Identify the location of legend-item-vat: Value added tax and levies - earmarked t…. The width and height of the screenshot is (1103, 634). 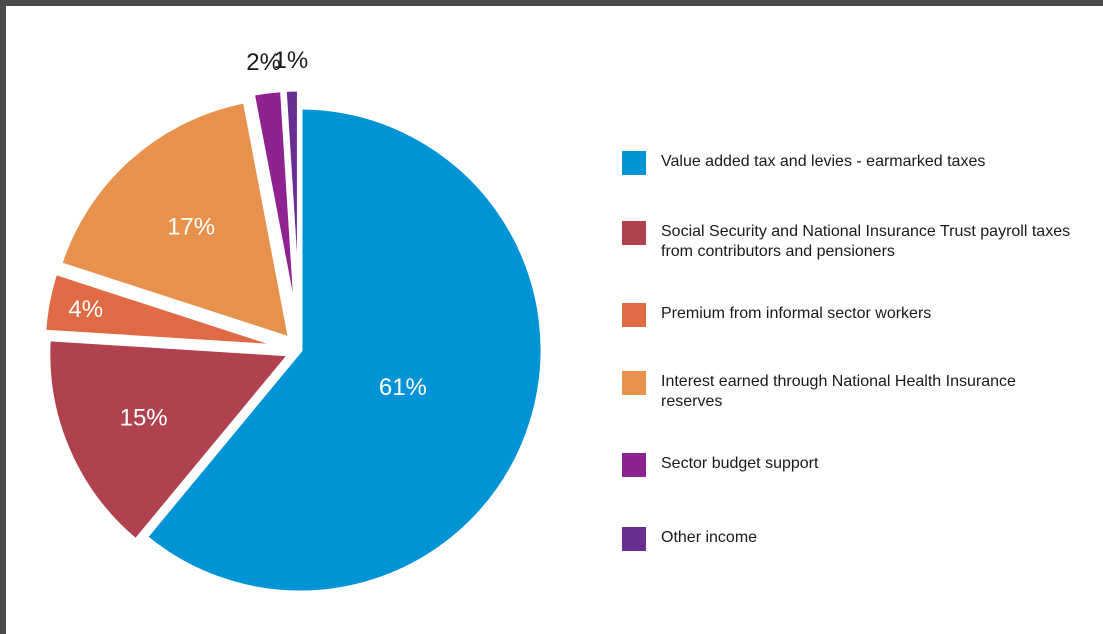
(846, 163).